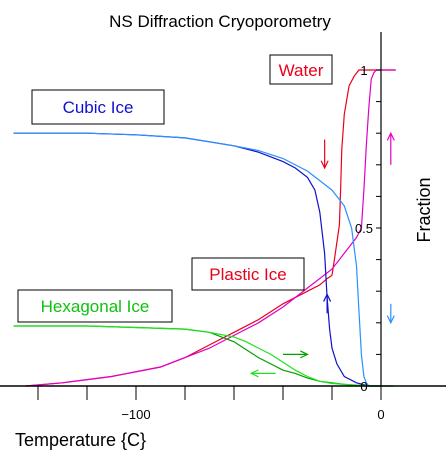 The image size is (446, 454). I want to click on legend-plastic-ice: Plastic Ice, so click(248, 274).